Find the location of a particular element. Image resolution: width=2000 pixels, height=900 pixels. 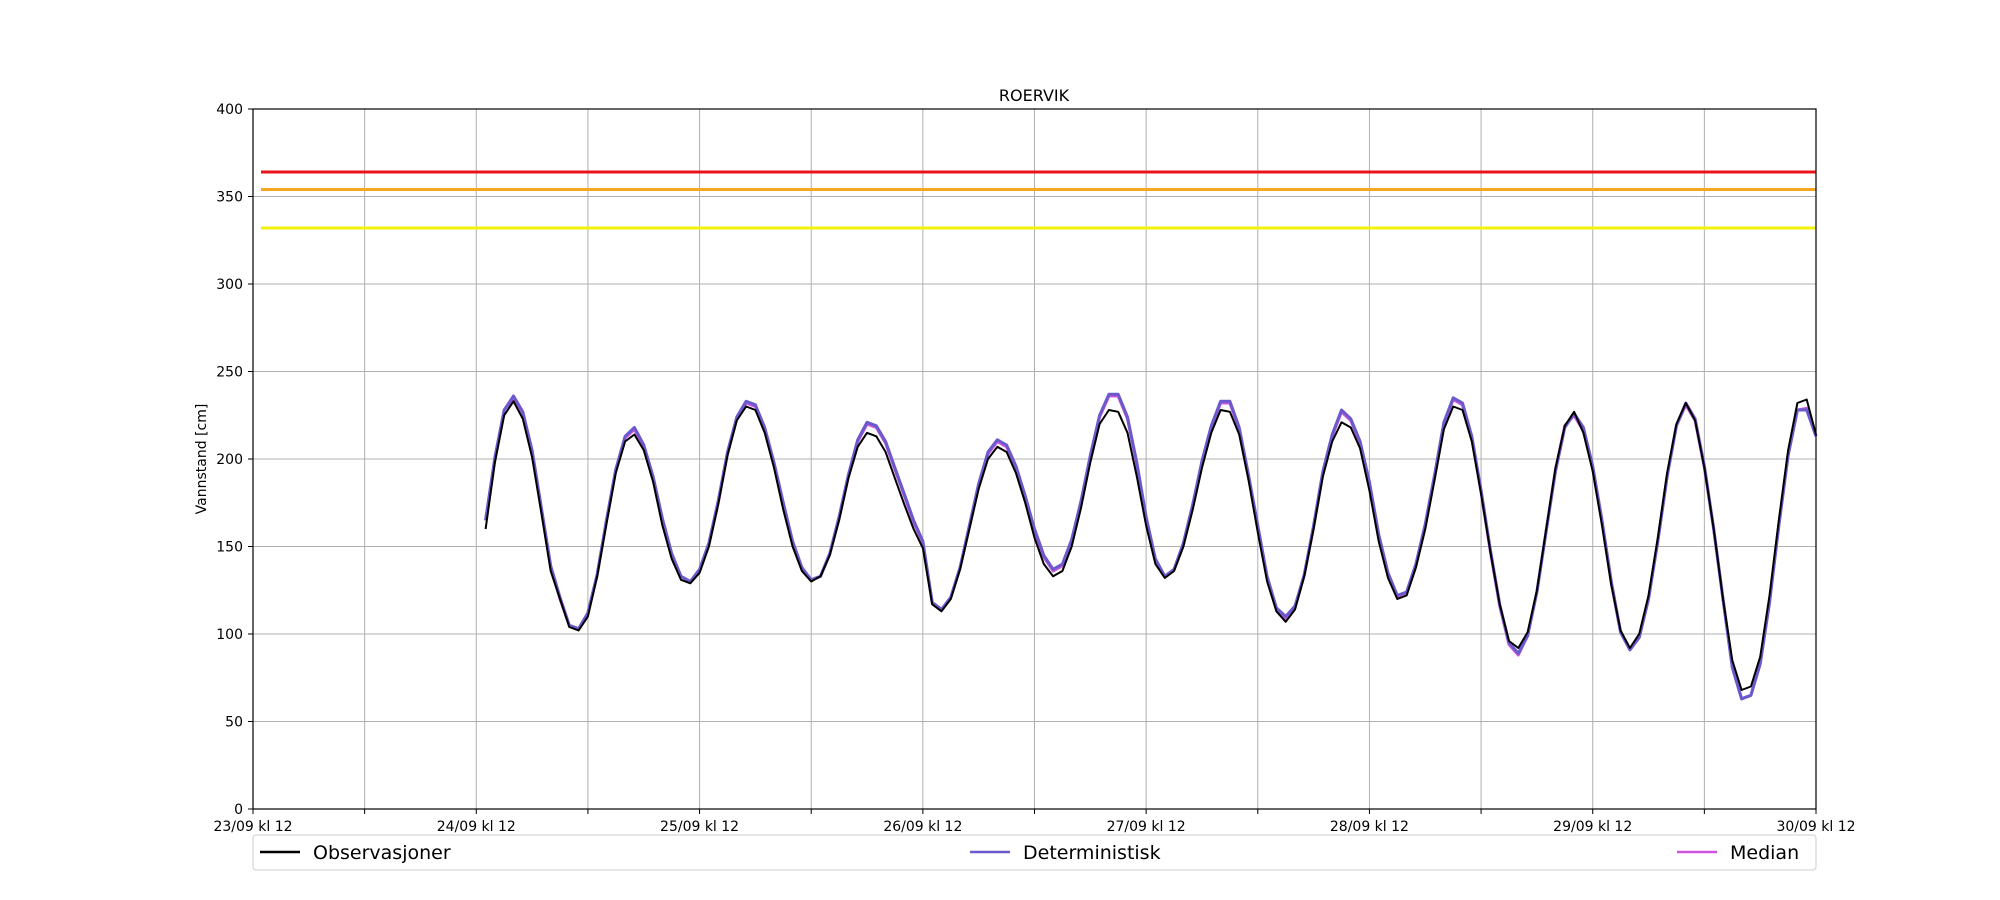

x-tick-label: 24/09 kl 12 is located at coordinates (476, 827).